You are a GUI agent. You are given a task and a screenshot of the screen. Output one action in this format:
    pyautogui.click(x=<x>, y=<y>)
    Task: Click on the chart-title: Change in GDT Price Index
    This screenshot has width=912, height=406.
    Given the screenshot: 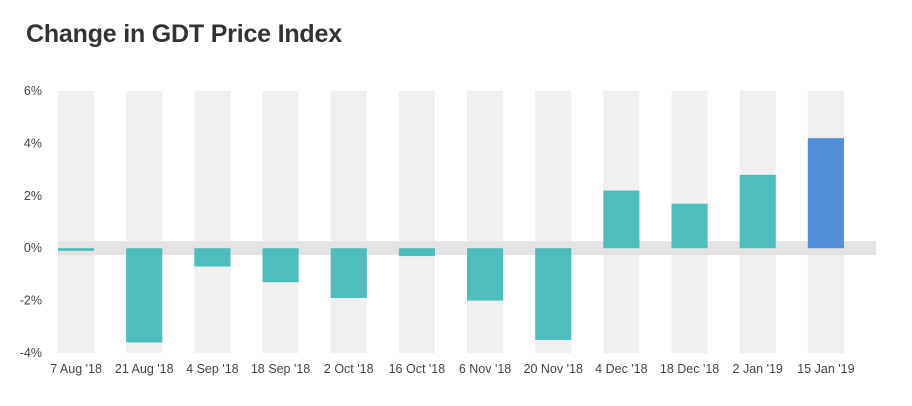 What is the action you would take?
    pyautogui.click(x=184, y=34)
    